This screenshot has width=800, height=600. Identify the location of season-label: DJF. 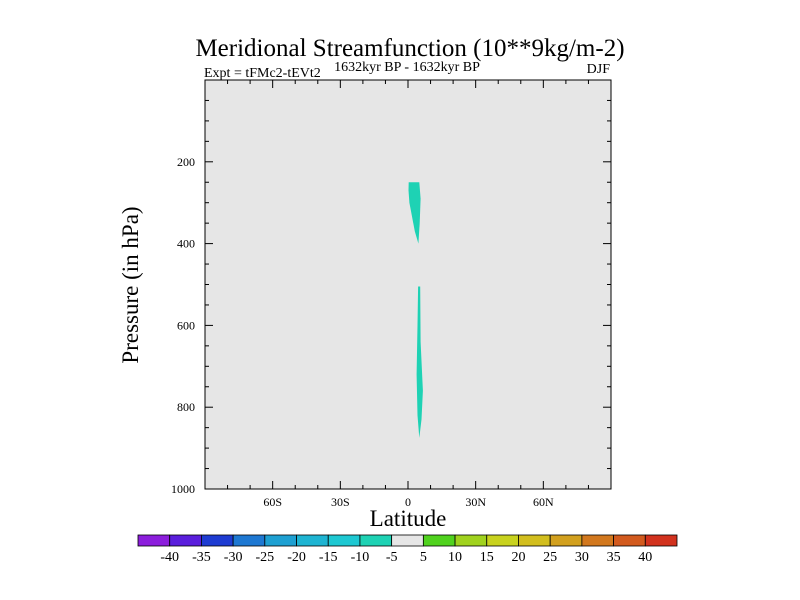
(599, 69).